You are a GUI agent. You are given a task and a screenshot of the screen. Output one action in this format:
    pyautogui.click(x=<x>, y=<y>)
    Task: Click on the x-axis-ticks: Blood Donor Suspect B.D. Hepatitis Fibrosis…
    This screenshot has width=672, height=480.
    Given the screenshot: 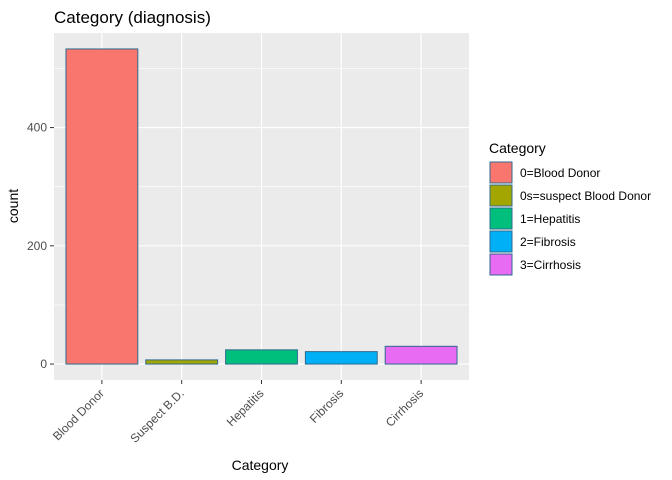 What is the action you would take?
    pyautogui.click(x=238, y=413)
    